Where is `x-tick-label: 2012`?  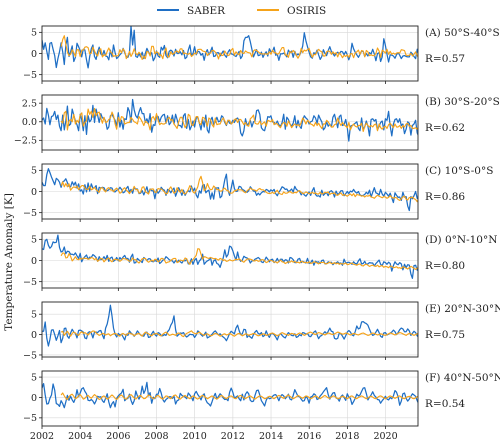
x-tick-label: 2012 is located at coordinates (233, 436).